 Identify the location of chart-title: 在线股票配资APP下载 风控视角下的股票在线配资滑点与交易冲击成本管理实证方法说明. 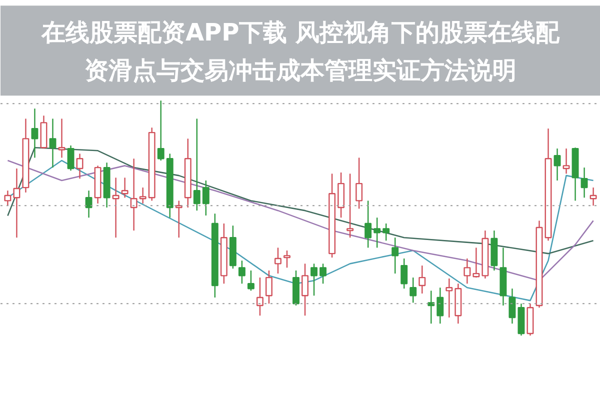
(300, 51).